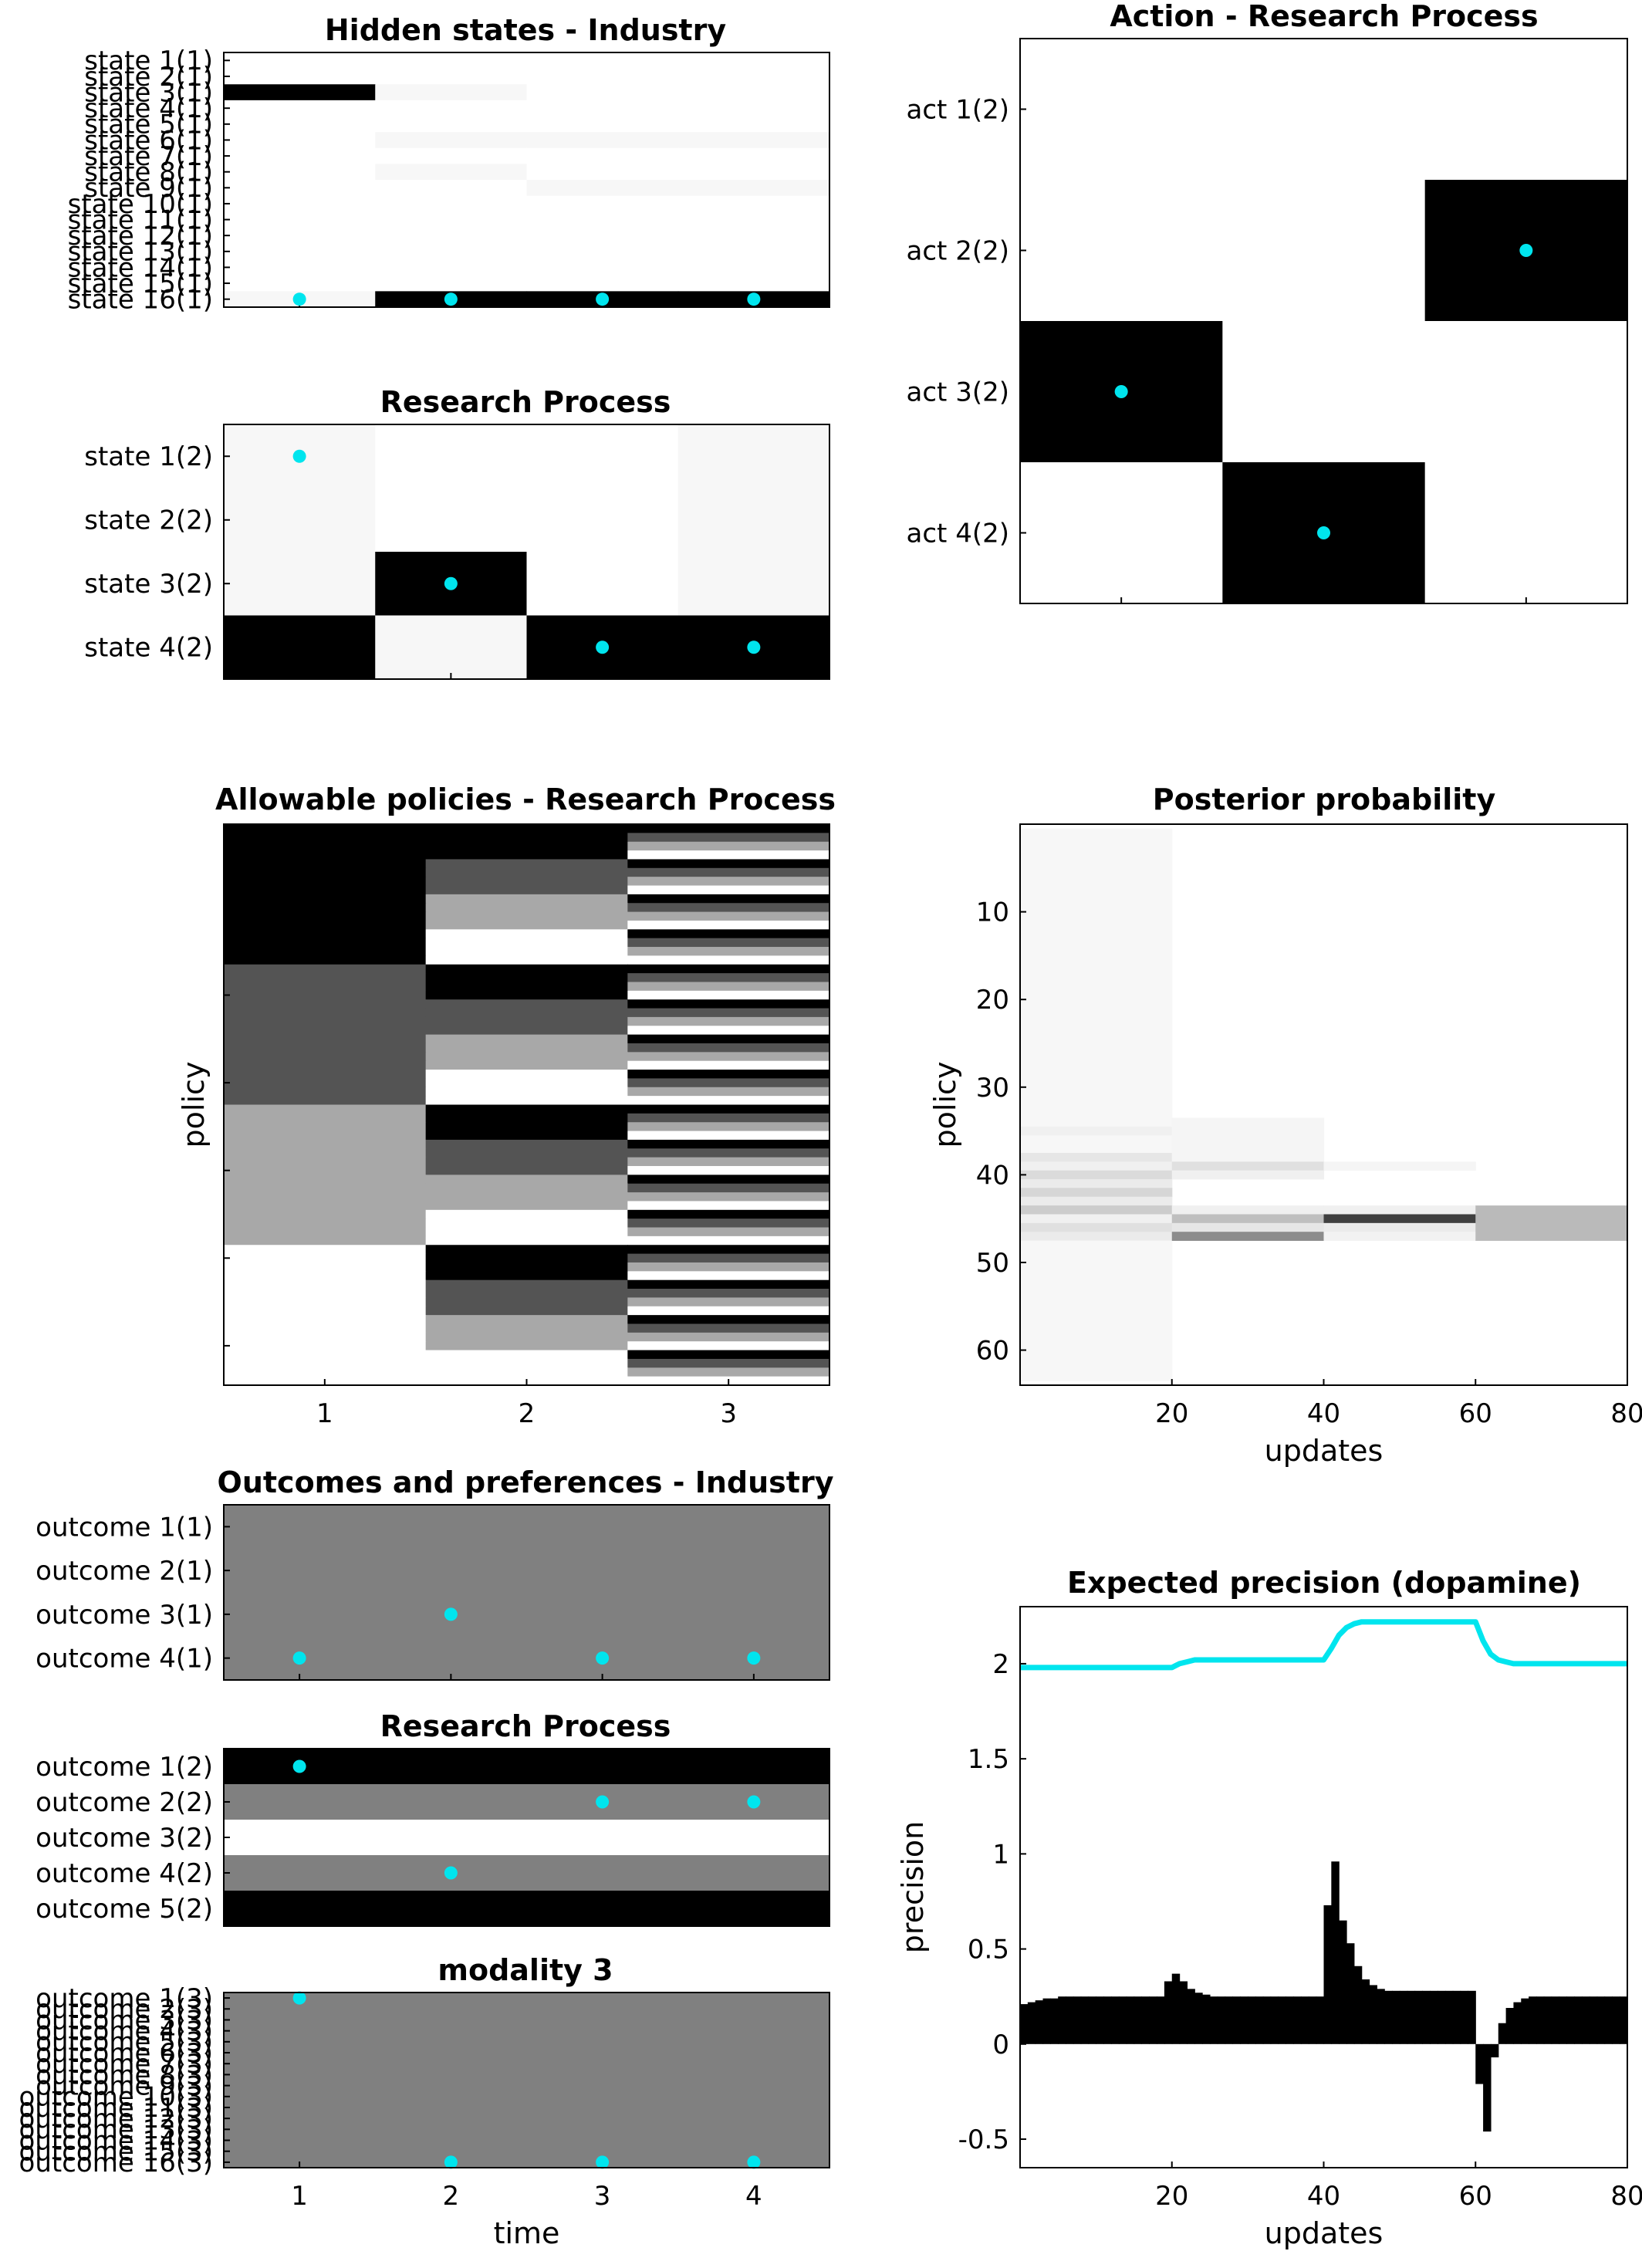 The width and height of the screenshot is (1642, 2268). What do you see at coordinates (1171, 2197) in the screenshot?
I see `x-tick-label: 20` at bounding box center [1171, 2197].